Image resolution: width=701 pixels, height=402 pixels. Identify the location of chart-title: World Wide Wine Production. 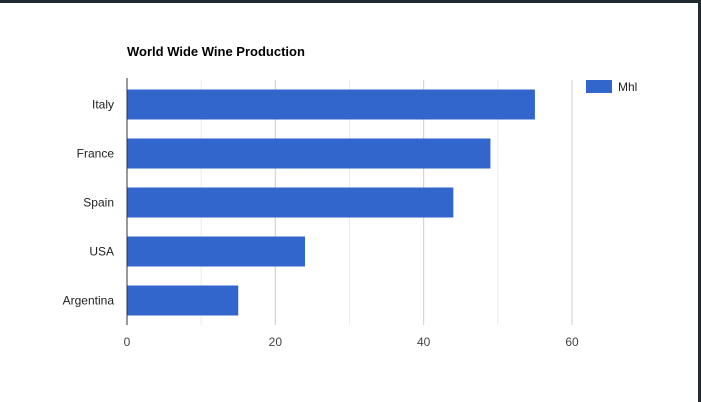
(216, 51).